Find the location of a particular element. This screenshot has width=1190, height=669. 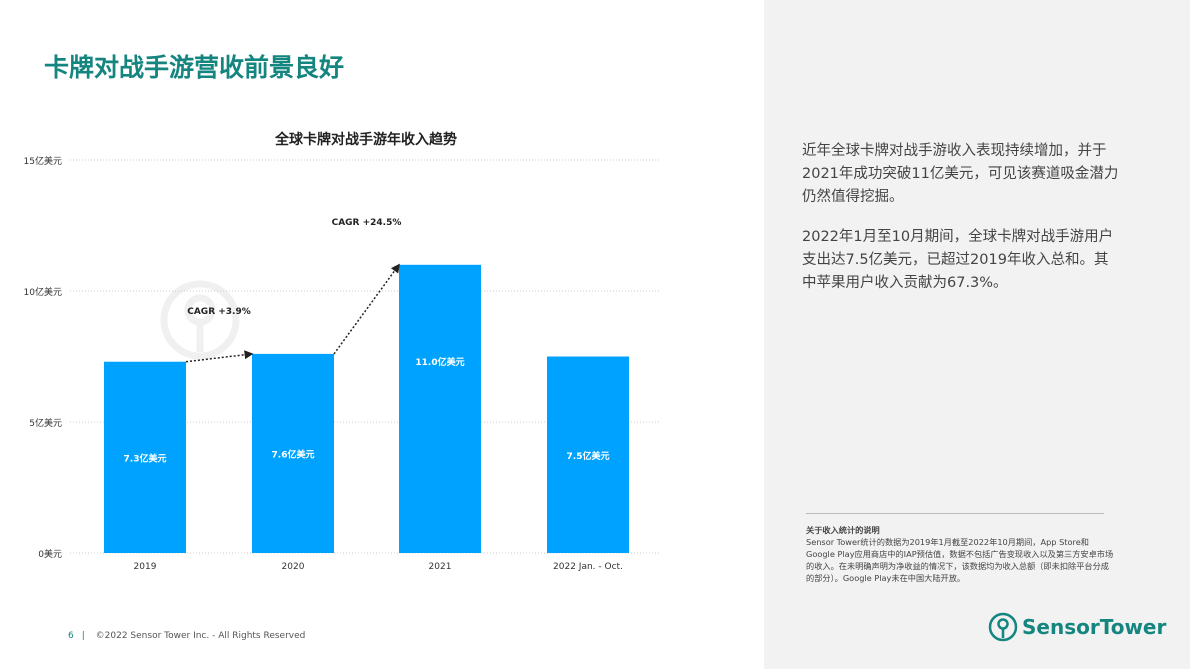

data-label: 7.6亿美元 is located at coordinates (293, 454).